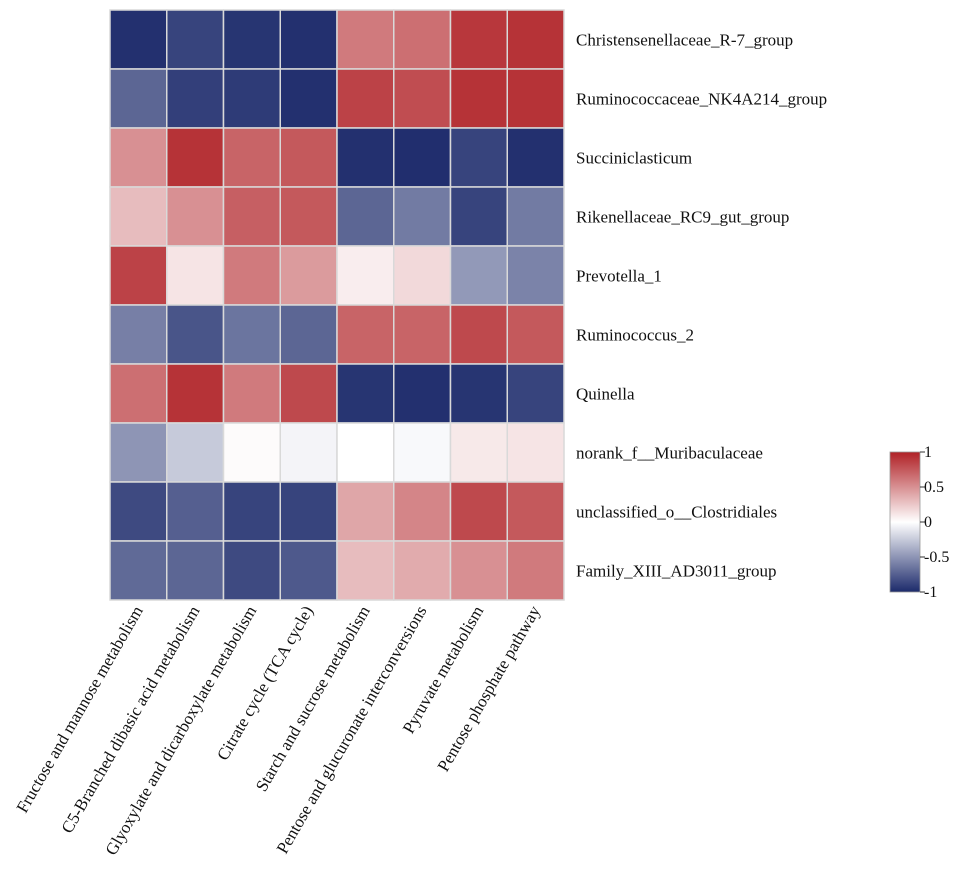 The height and width of the screenshot is (890, 957). I want to click on row-label: unclassified_o__Clostridiales, so click(676, 512).